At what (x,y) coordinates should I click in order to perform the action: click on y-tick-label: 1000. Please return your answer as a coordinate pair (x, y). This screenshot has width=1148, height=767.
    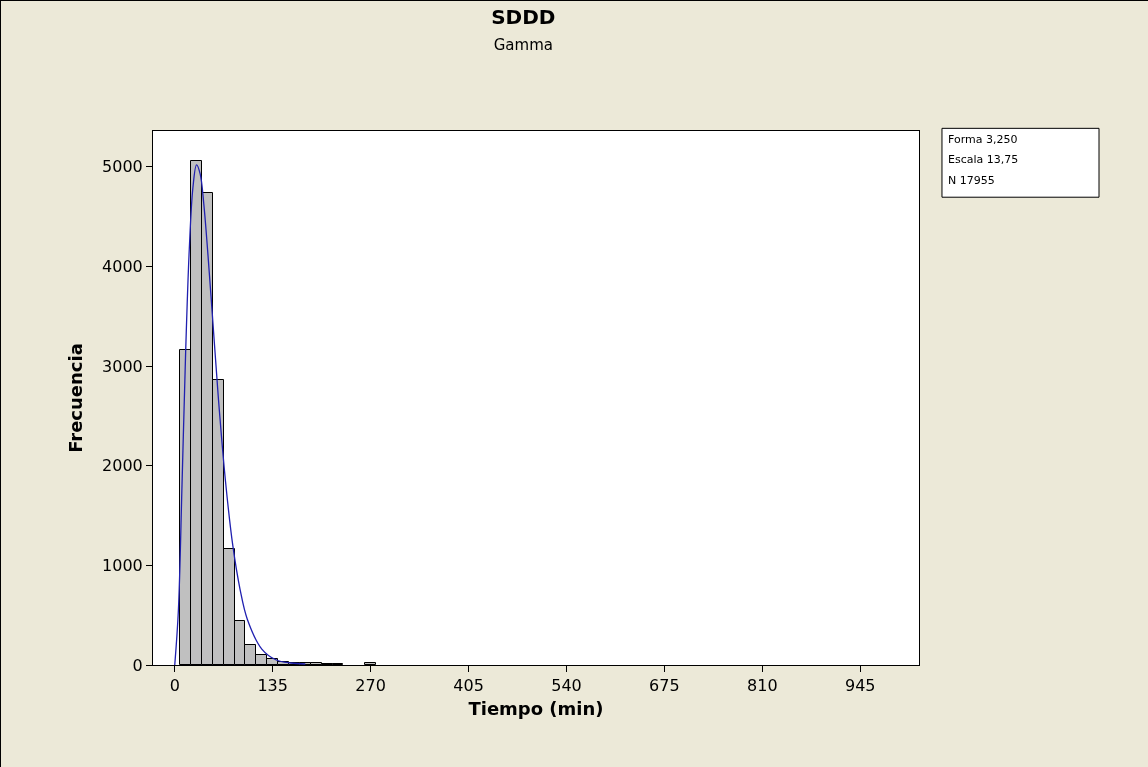
    Looking at the image, I should click on (122, 565).